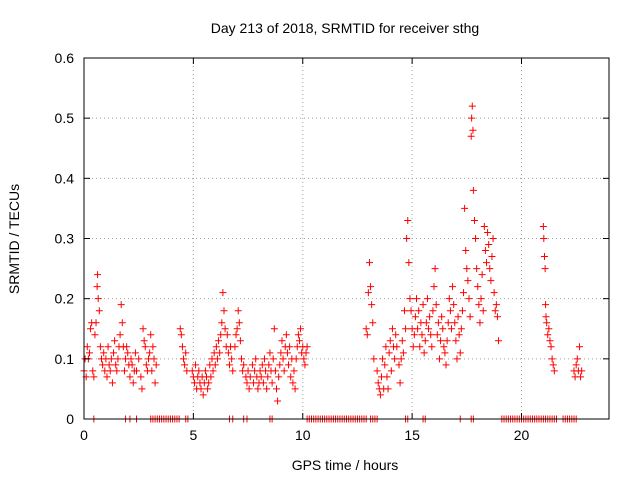 Image resolution: width=640 pixels, height=480 pixels. What do you see at coordinates (84, 435) in the screenshot?
I see `x-tick-label: 0` at bounding box center [84, 435].